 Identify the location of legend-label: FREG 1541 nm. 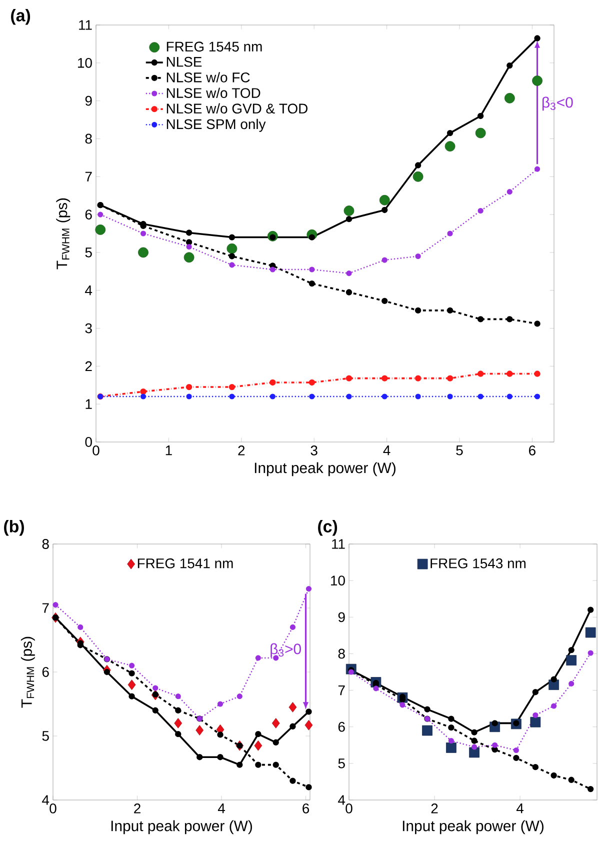
(185, 563).